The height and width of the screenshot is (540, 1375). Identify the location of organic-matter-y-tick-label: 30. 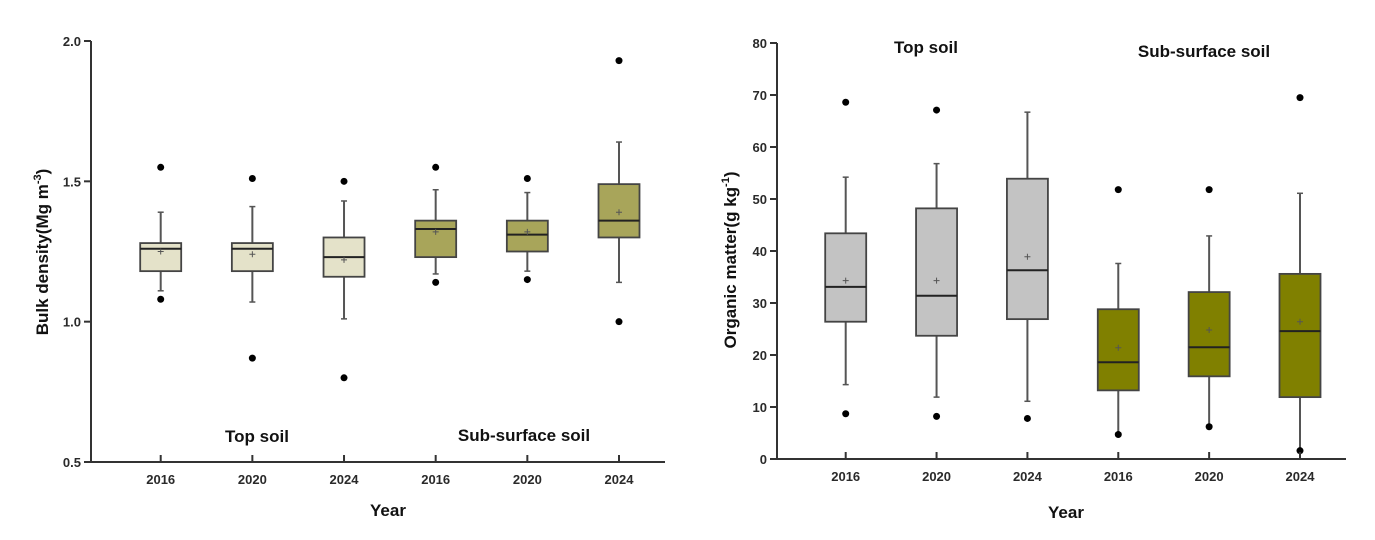
(760, 303).